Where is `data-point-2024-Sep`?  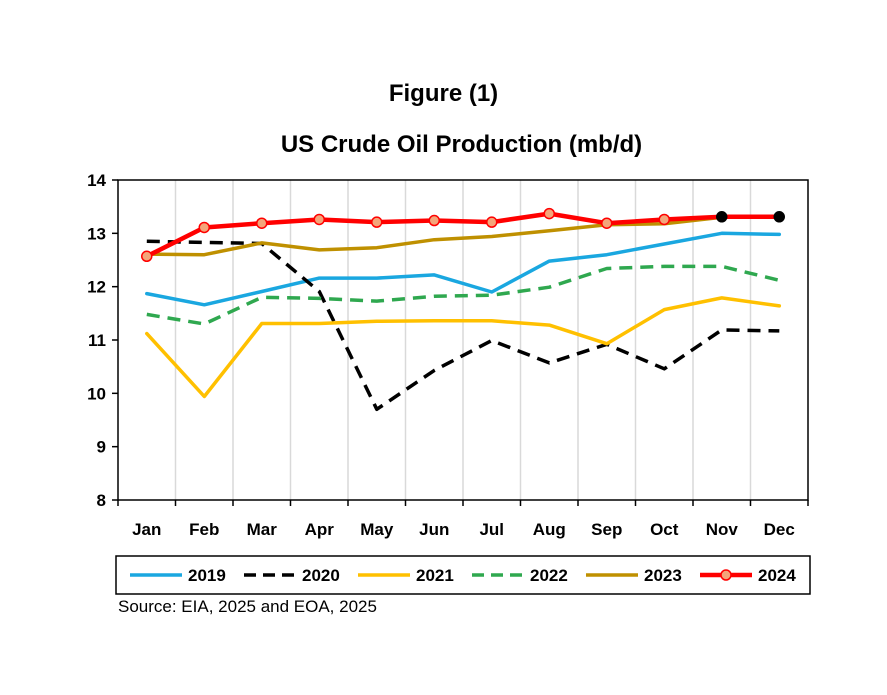 data-point-2024-Sep is located at coordinates (607, 223).